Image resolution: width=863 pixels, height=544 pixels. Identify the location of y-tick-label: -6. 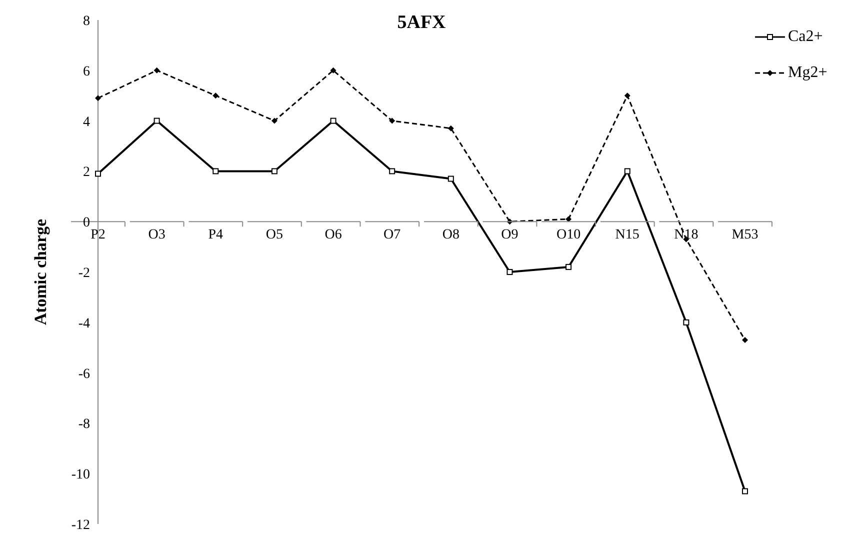
(84, 374).